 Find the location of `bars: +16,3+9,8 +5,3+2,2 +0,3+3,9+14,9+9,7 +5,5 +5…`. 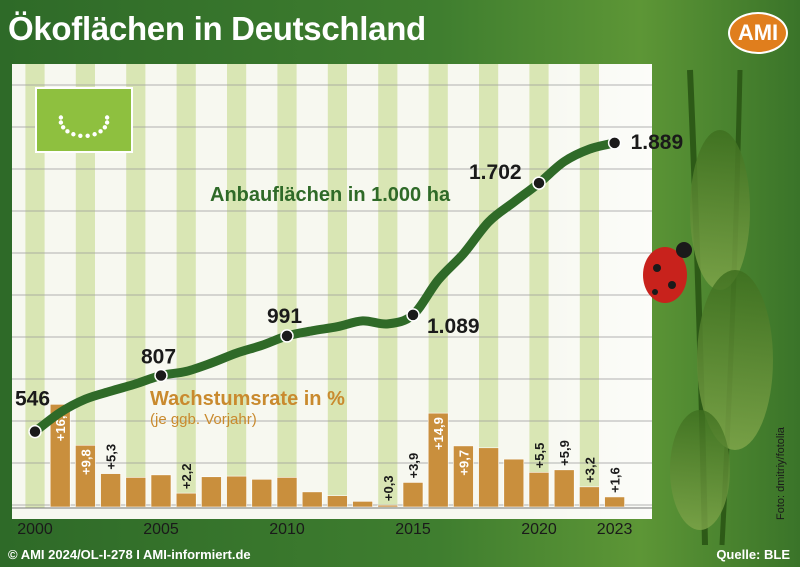

bars: +16,3+9,8 +5,3+2,2 +0,3+3,9+14,9+9,7 +5,5 +5… is located at coordinates (337, 456).